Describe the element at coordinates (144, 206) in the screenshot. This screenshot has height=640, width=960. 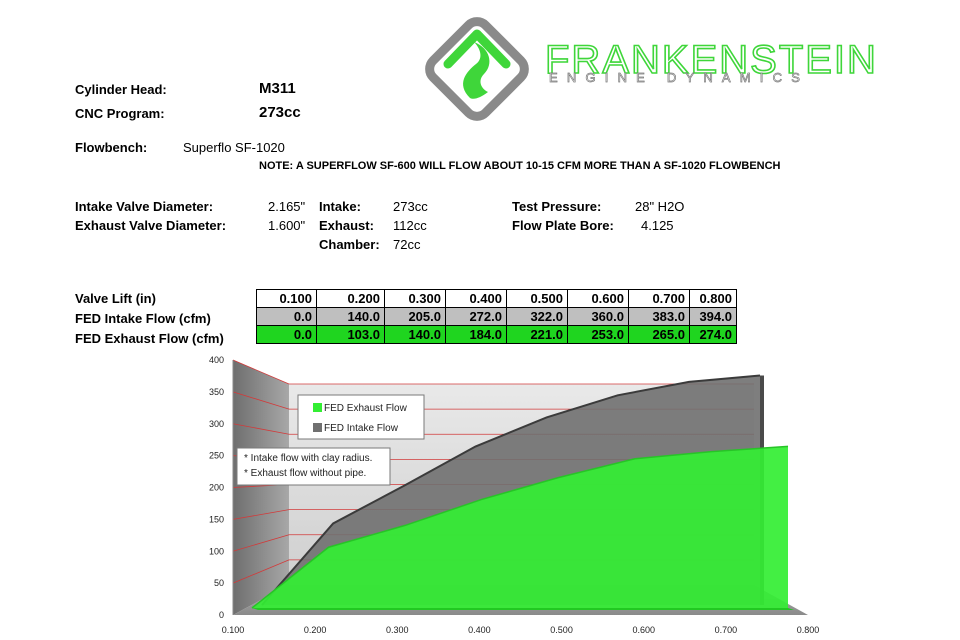
I see `intake-valve-label: Intake Valve Diameter:` at that location.